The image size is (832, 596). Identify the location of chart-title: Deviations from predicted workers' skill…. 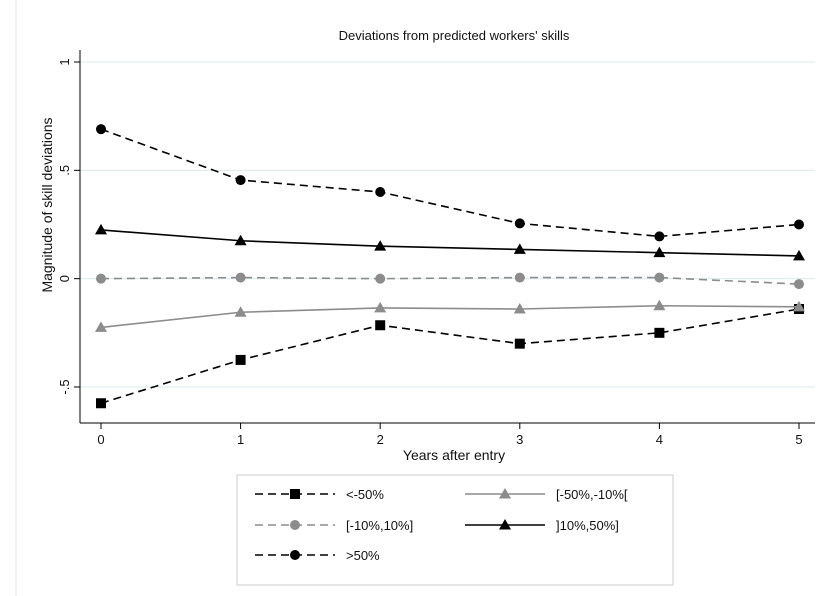
(454, 35).